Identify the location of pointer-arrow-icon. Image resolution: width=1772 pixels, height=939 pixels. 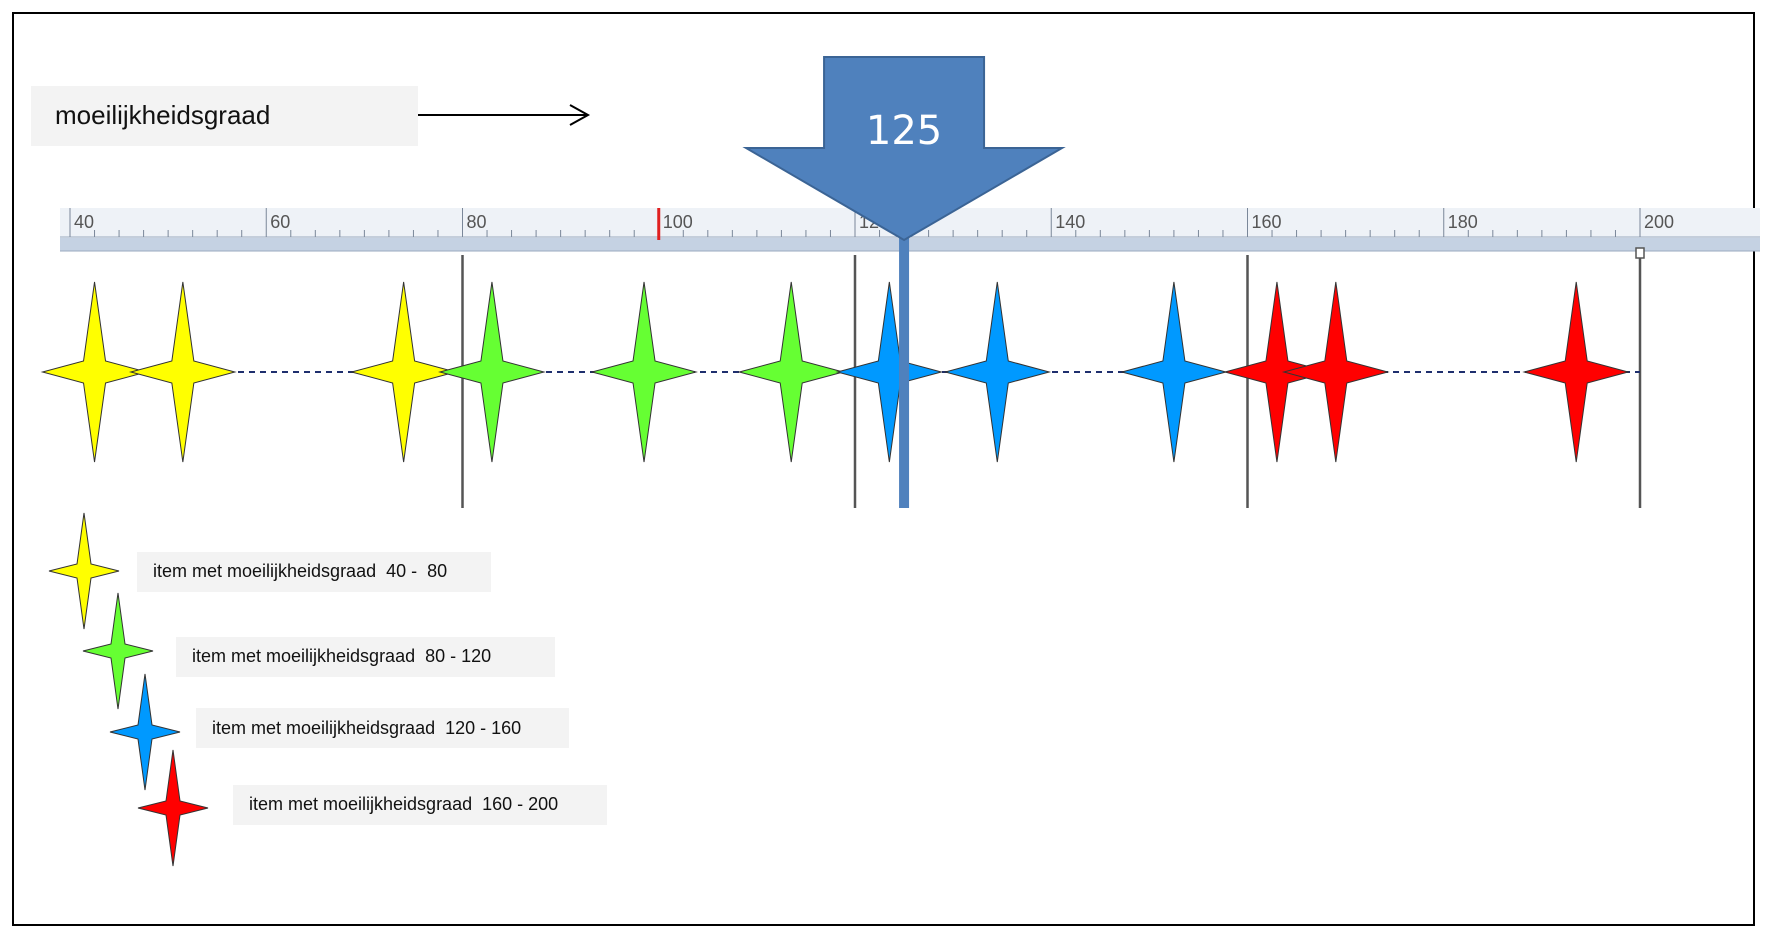
(904, 149).